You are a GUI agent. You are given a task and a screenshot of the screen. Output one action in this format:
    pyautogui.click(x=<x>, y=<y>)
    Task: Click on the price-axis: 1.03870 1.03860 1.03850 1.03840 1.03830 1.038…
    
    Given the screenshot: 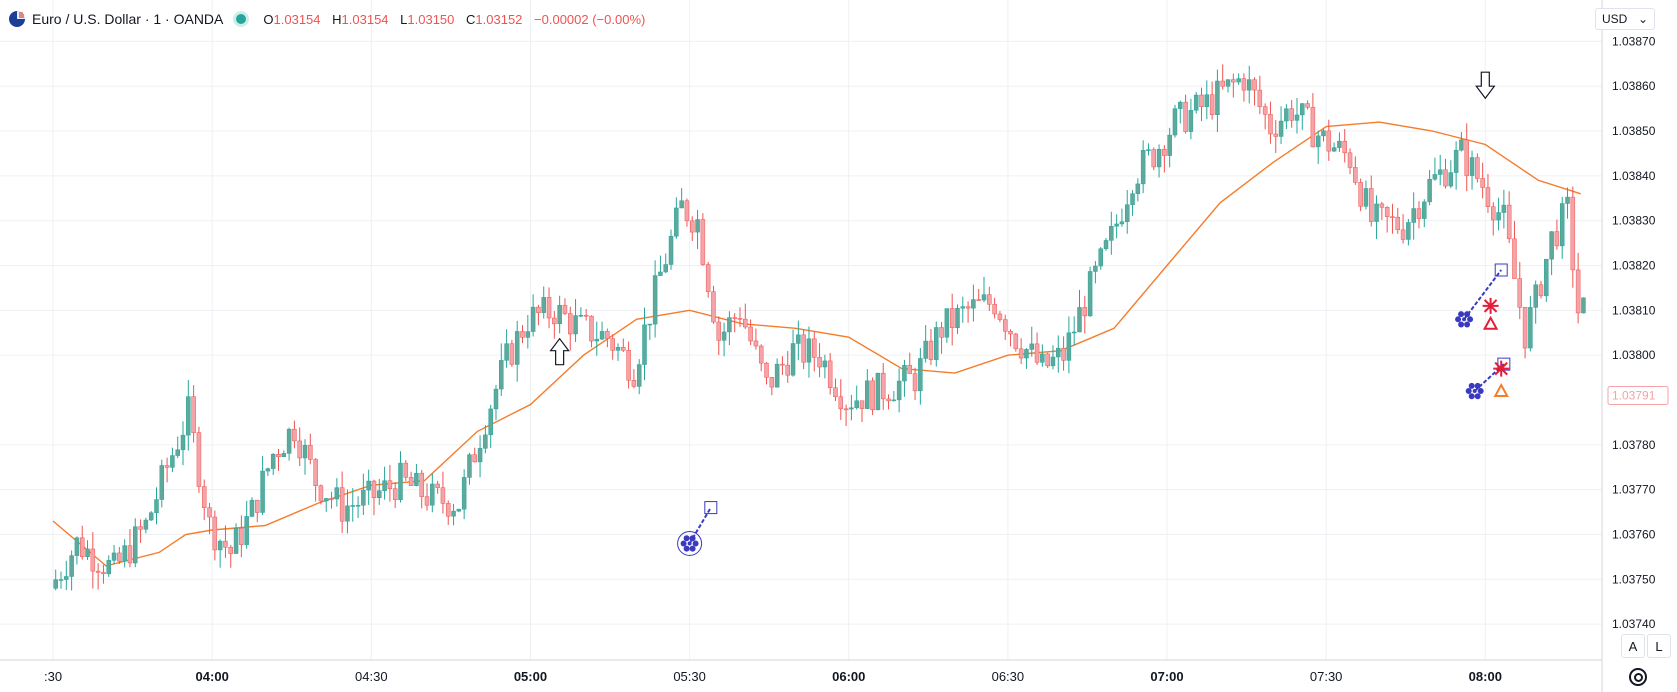 What is the action you would take?
    pyautogui.click(x=1638, y=332)
    